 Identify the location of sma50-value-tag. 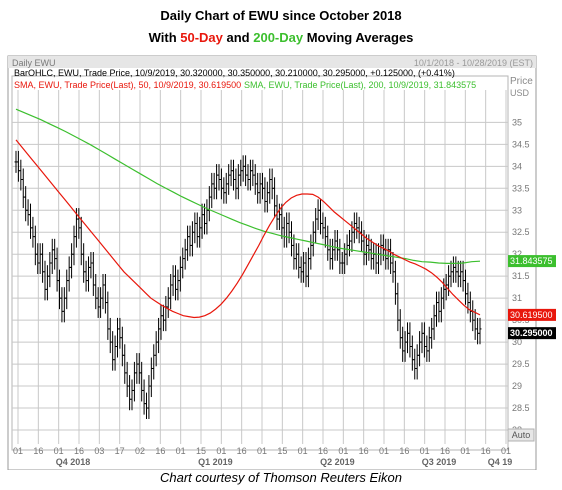
(532, 314).